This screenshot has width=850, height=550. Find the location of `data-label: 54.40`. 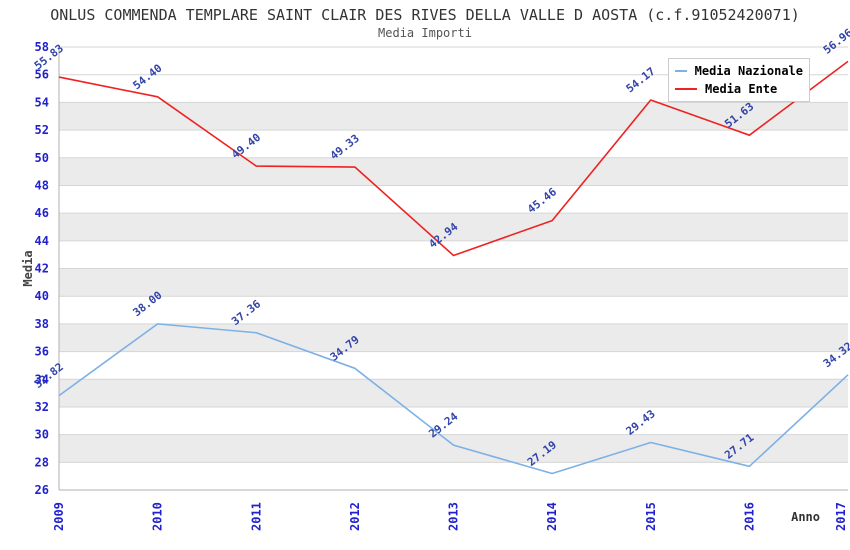

data-label: 54.40 is located at coordinates (147, 77).